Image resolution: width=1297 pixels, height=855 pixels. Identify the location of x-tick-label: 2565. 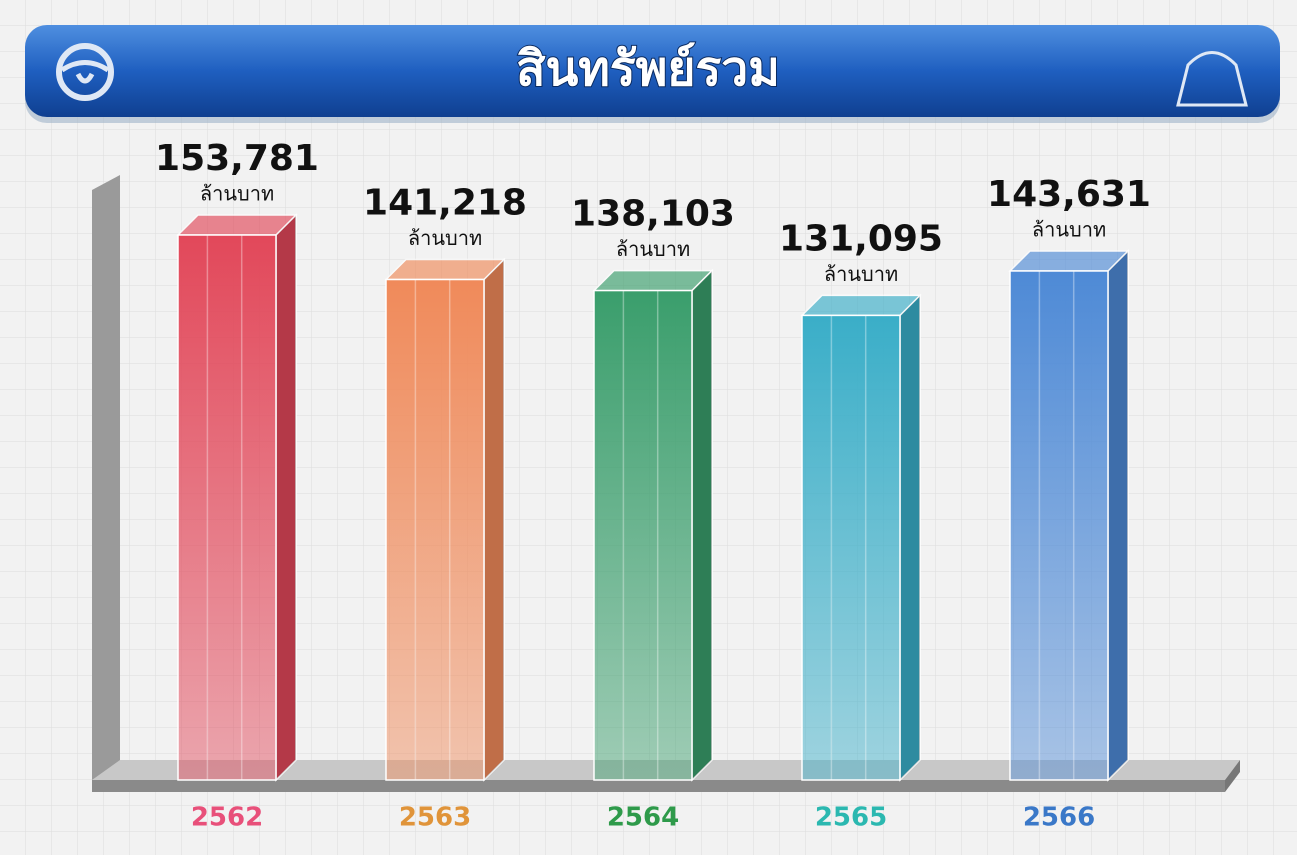
(851, 818).